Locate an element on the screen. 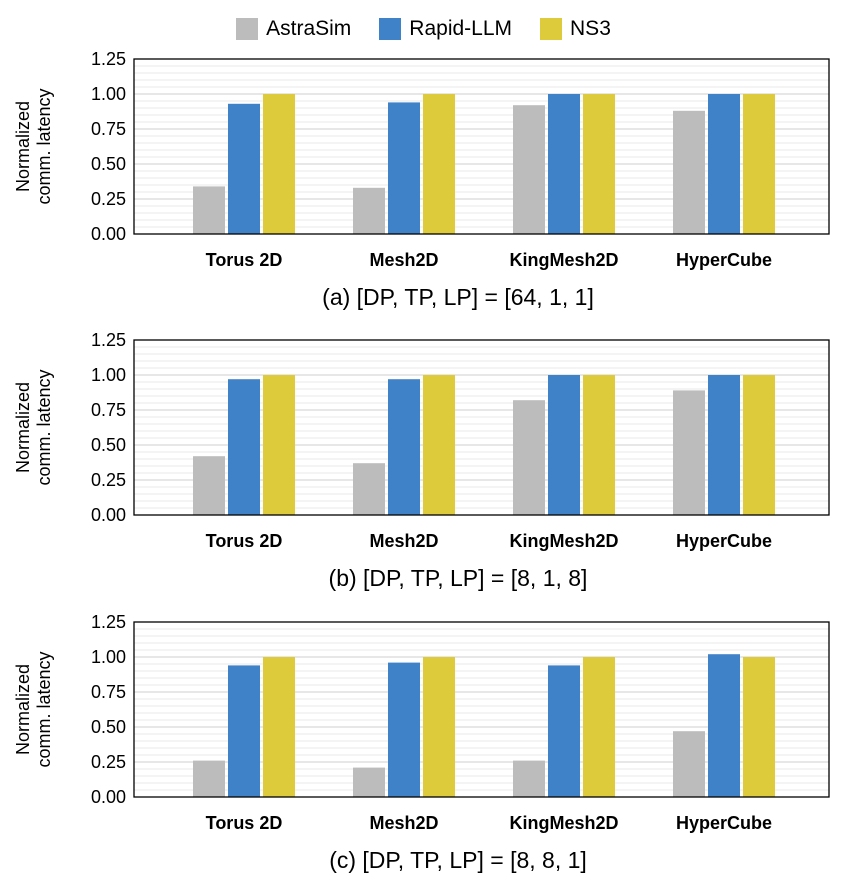 This screenshot has width=847, height=883. legend: AstraSim Rapid-LLM NS3 is located at coordinates (423, 29).